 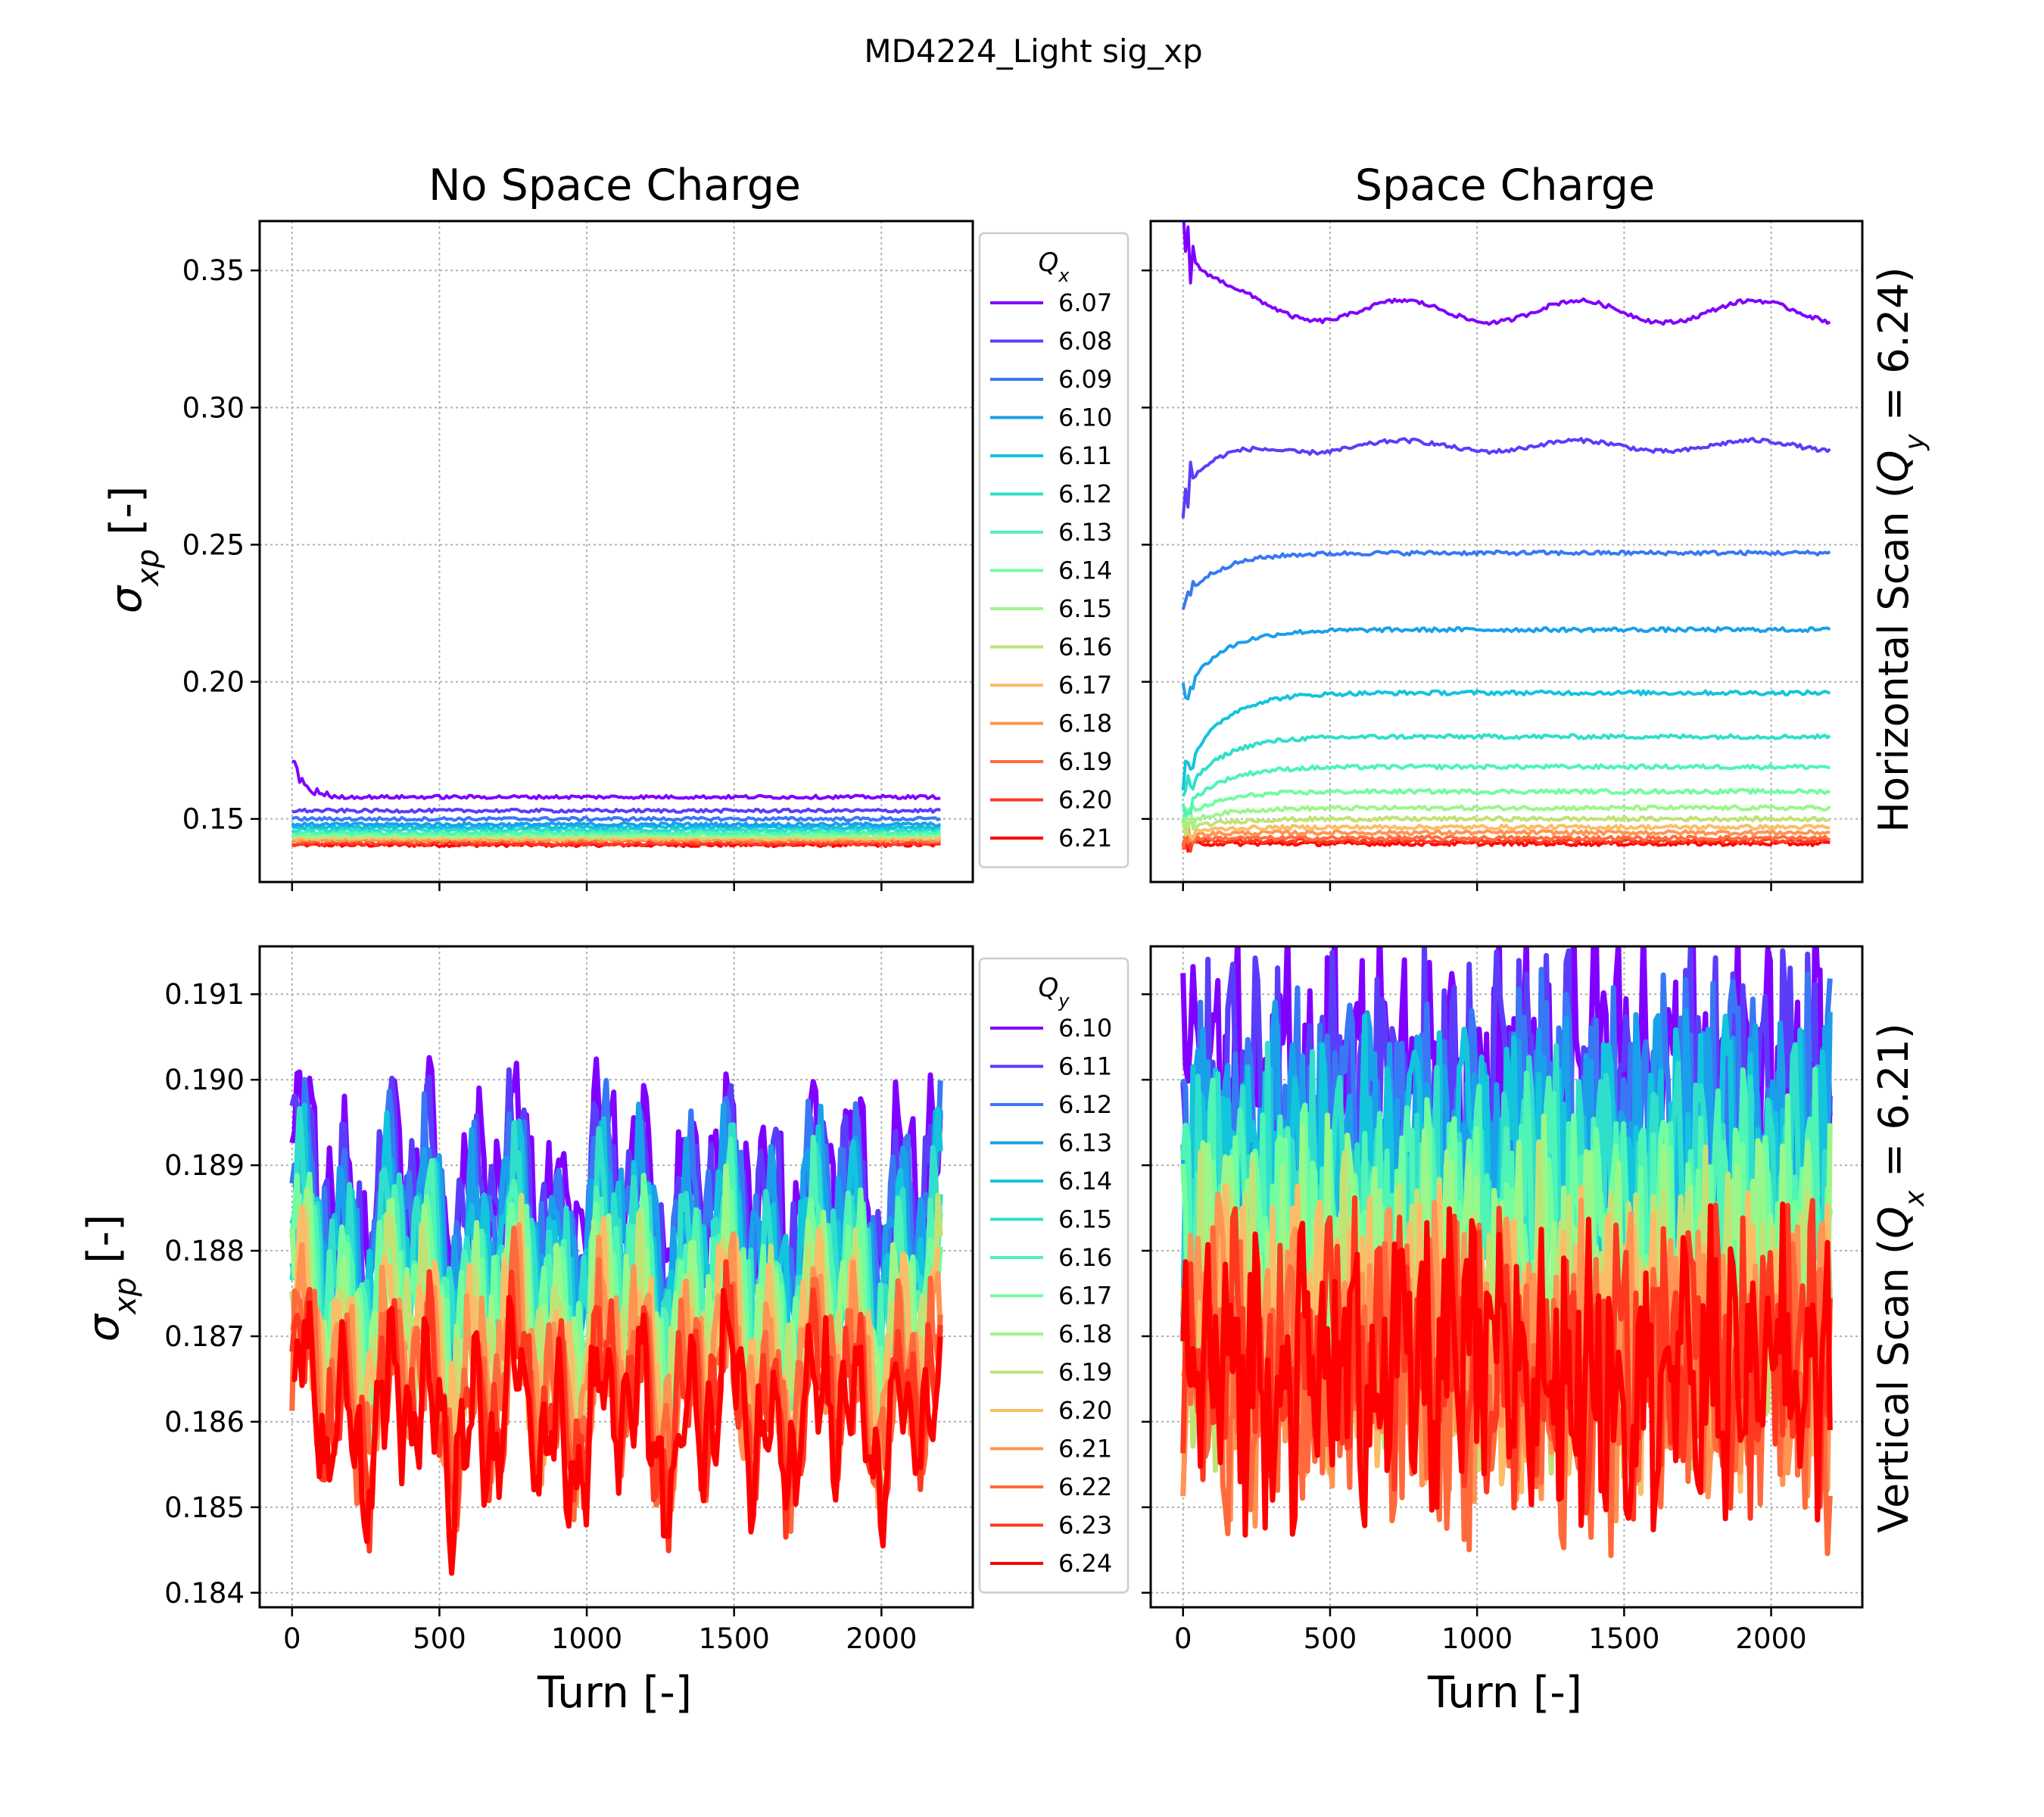 I want to click on legend-title-sub: x, so click(x=1064, y=275).